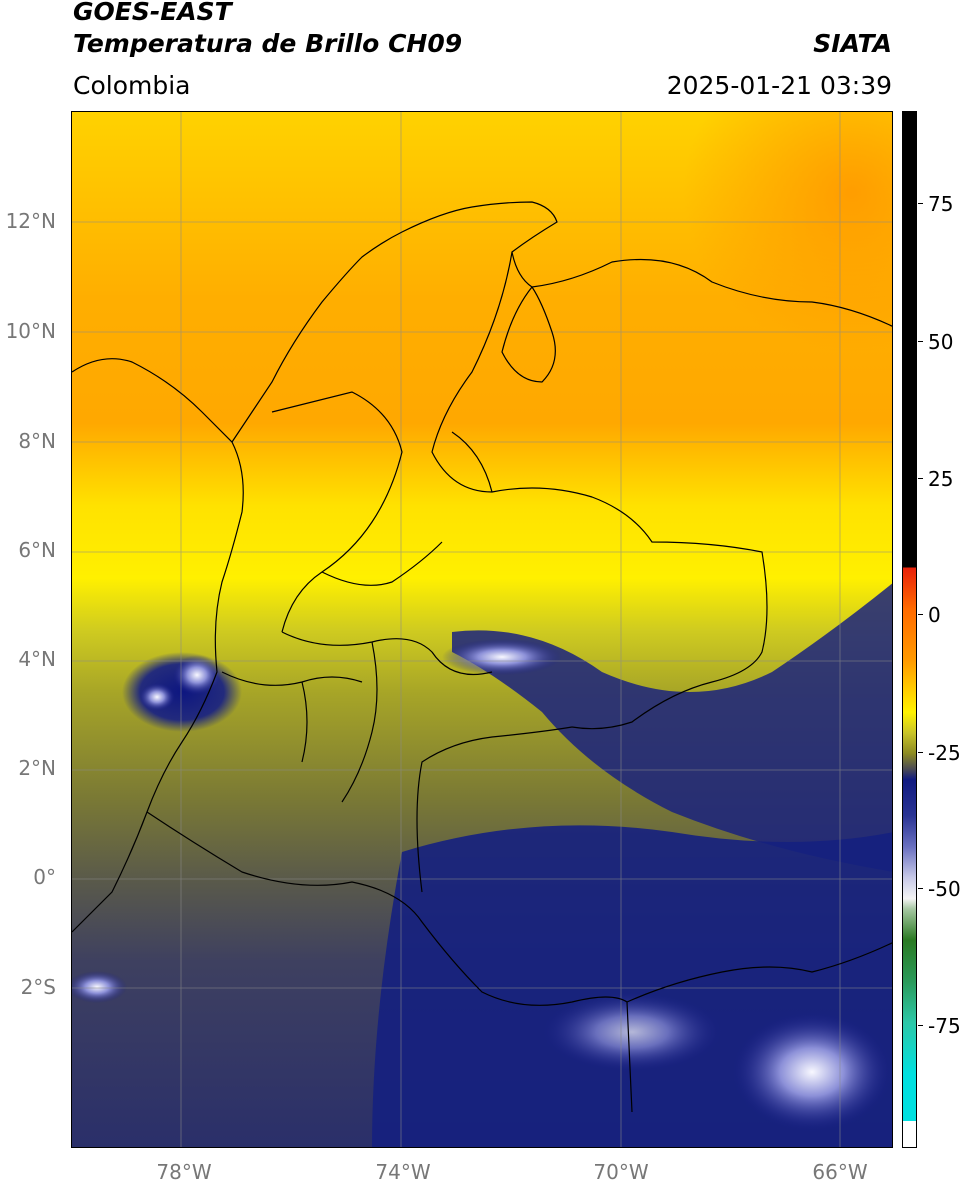  Describe the element at coordinates (672, 727) in the screenshot. I see `cloud-band-east` at that location.